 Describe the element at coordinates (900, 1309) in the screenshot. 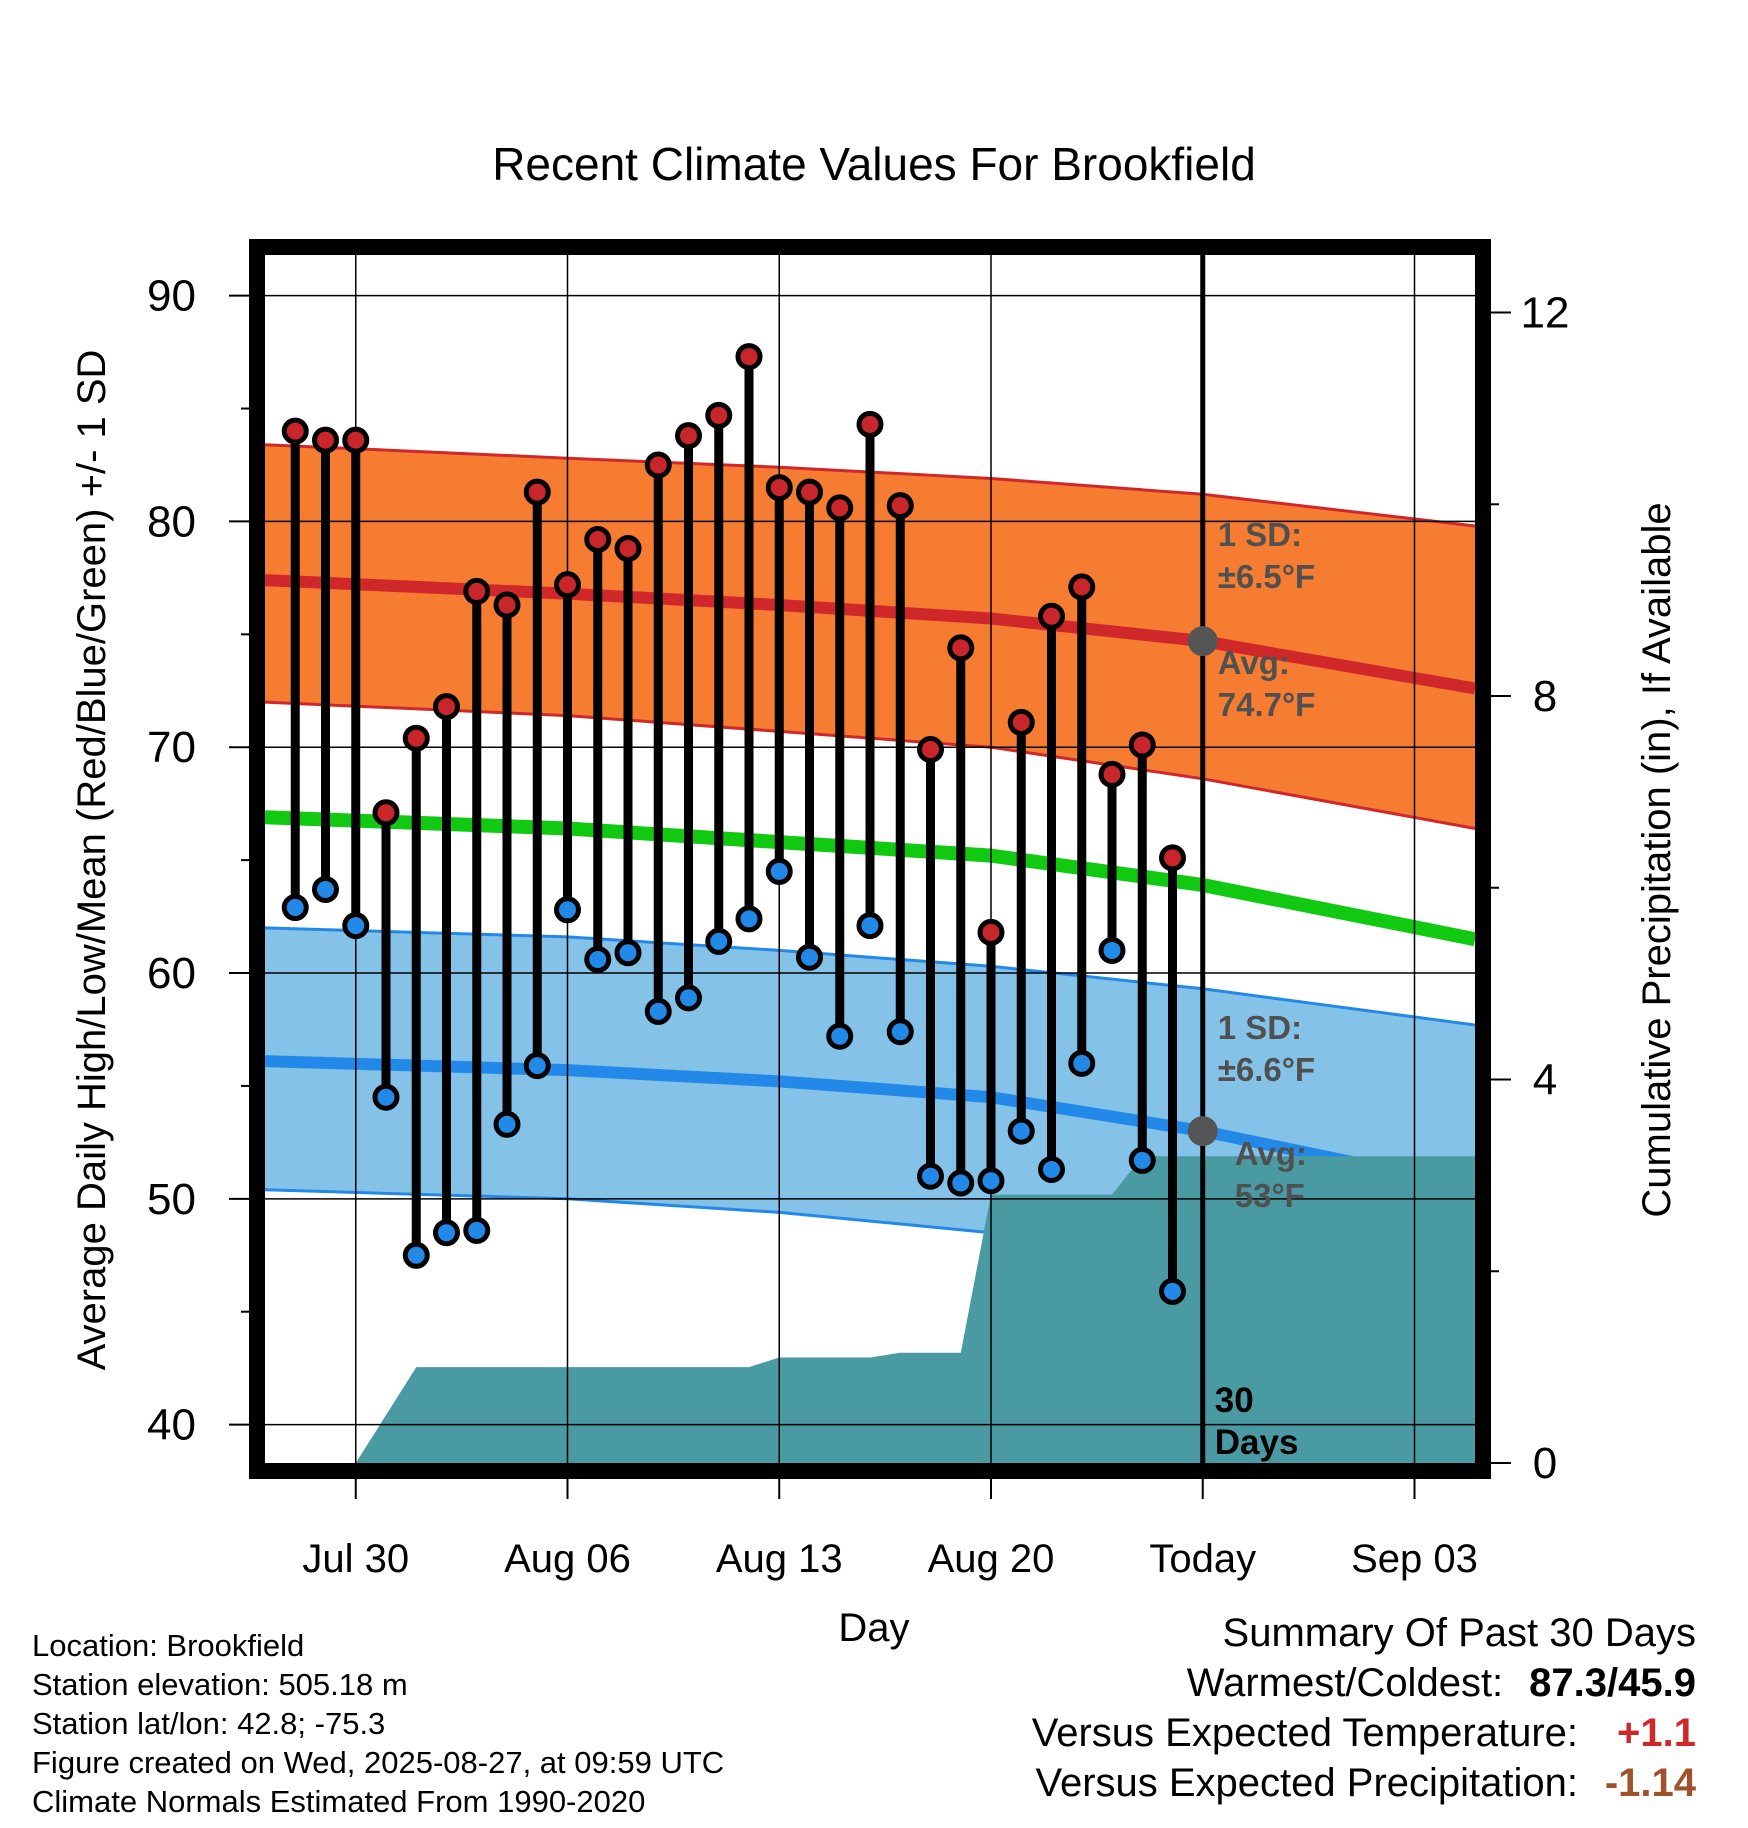

I see `precipitation-area` at that location.